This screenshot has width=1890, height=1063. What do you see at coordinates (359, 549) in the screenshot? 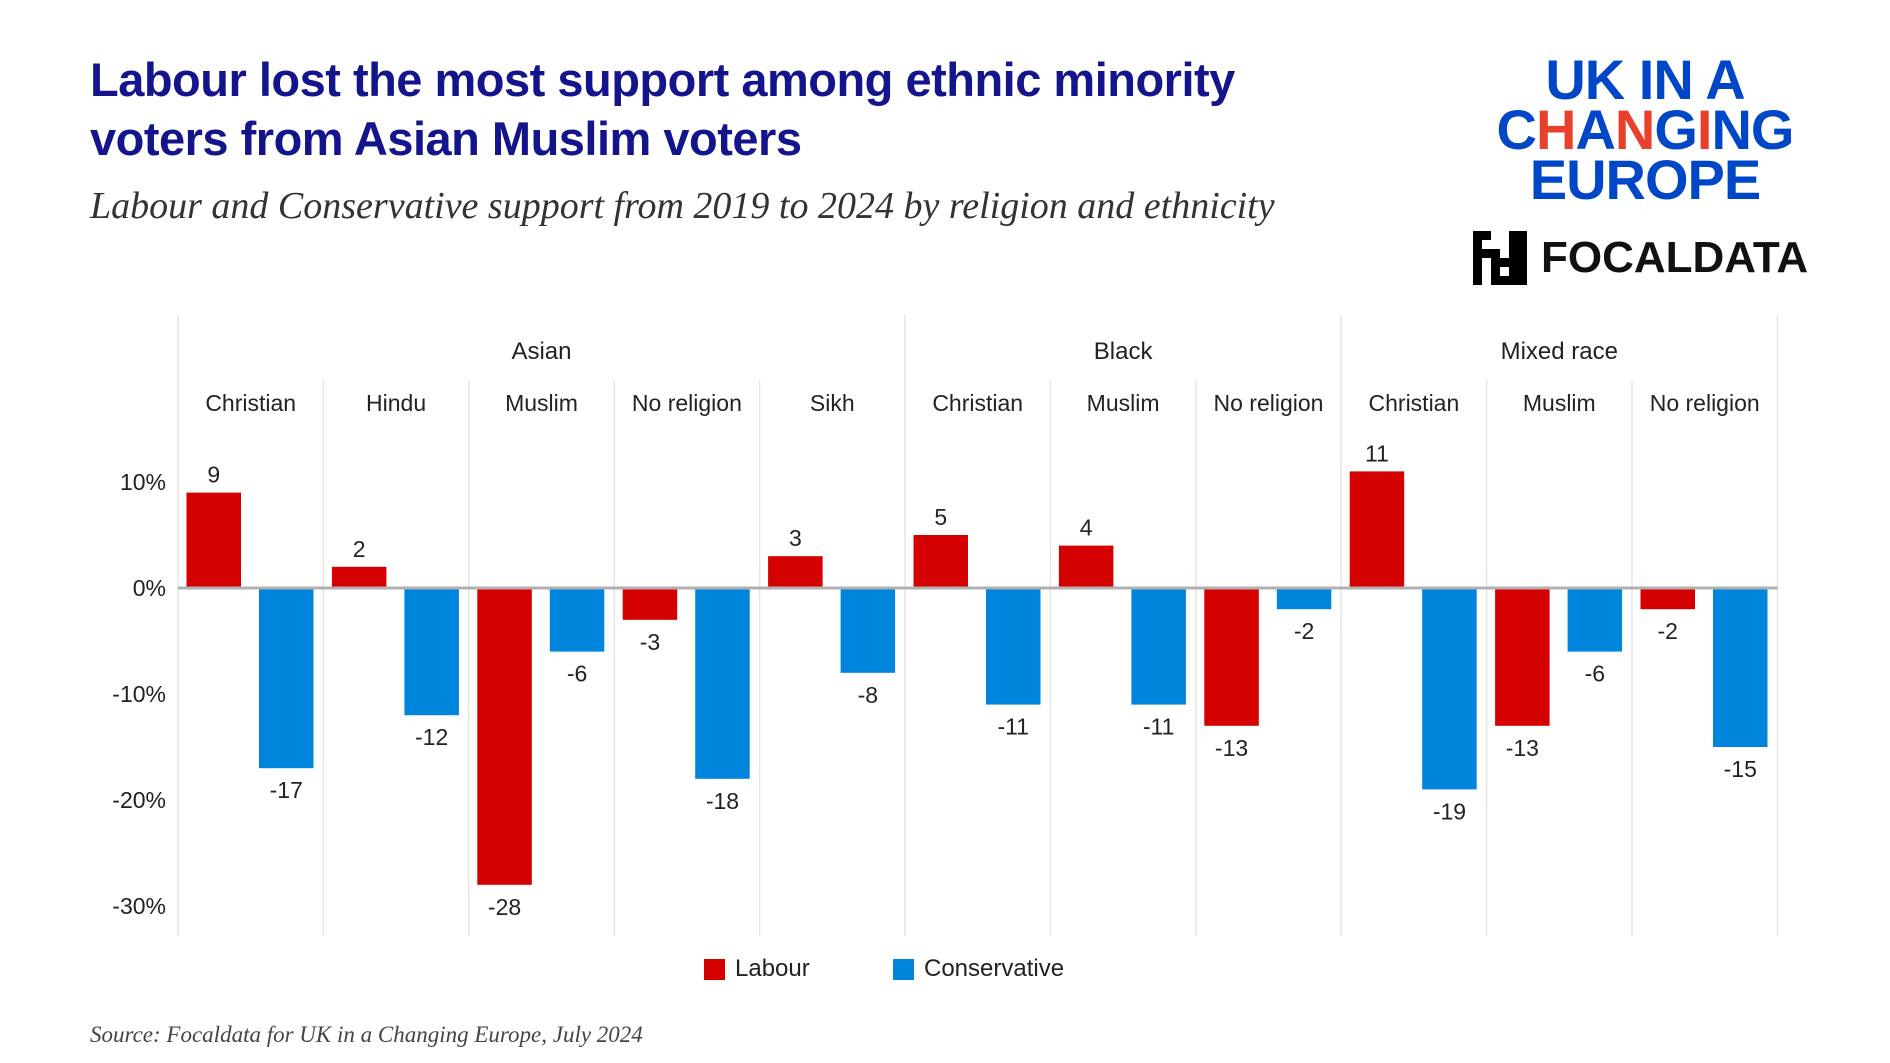
I see `data-label: 2` at bounding box center [359, 549].